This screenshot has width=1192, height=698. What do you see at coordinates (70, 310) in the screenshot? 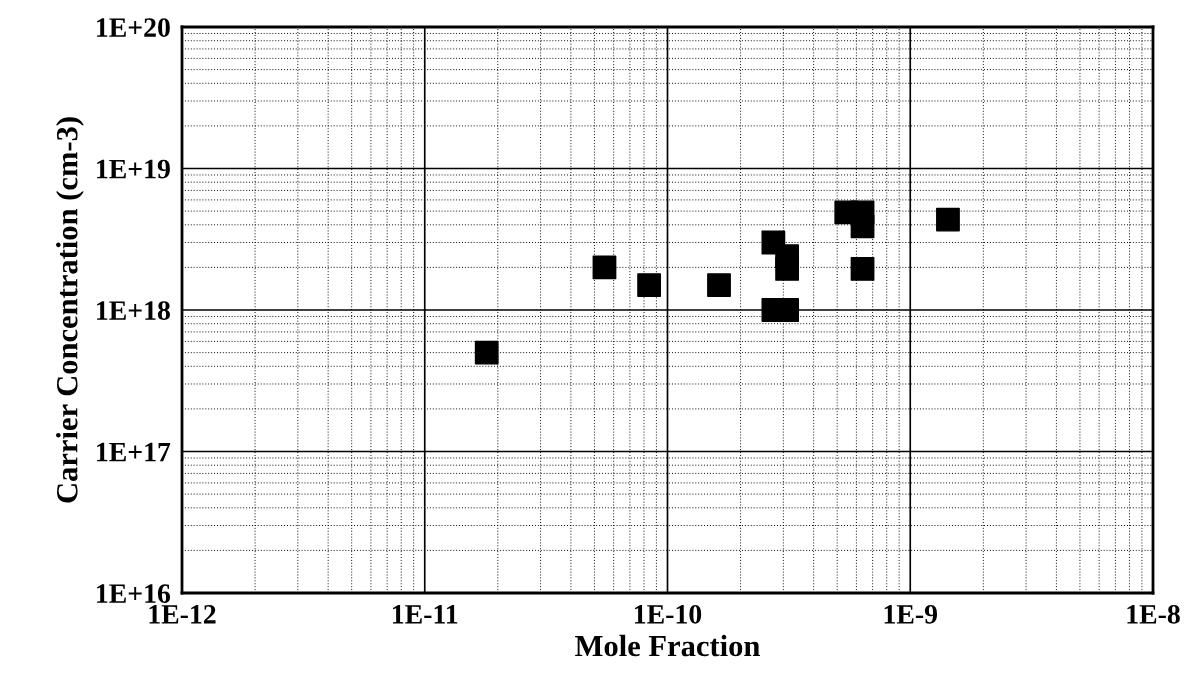
I see `y-axis-title: Carrier Concentration (cm-3)` at bounding box center [70, 310].